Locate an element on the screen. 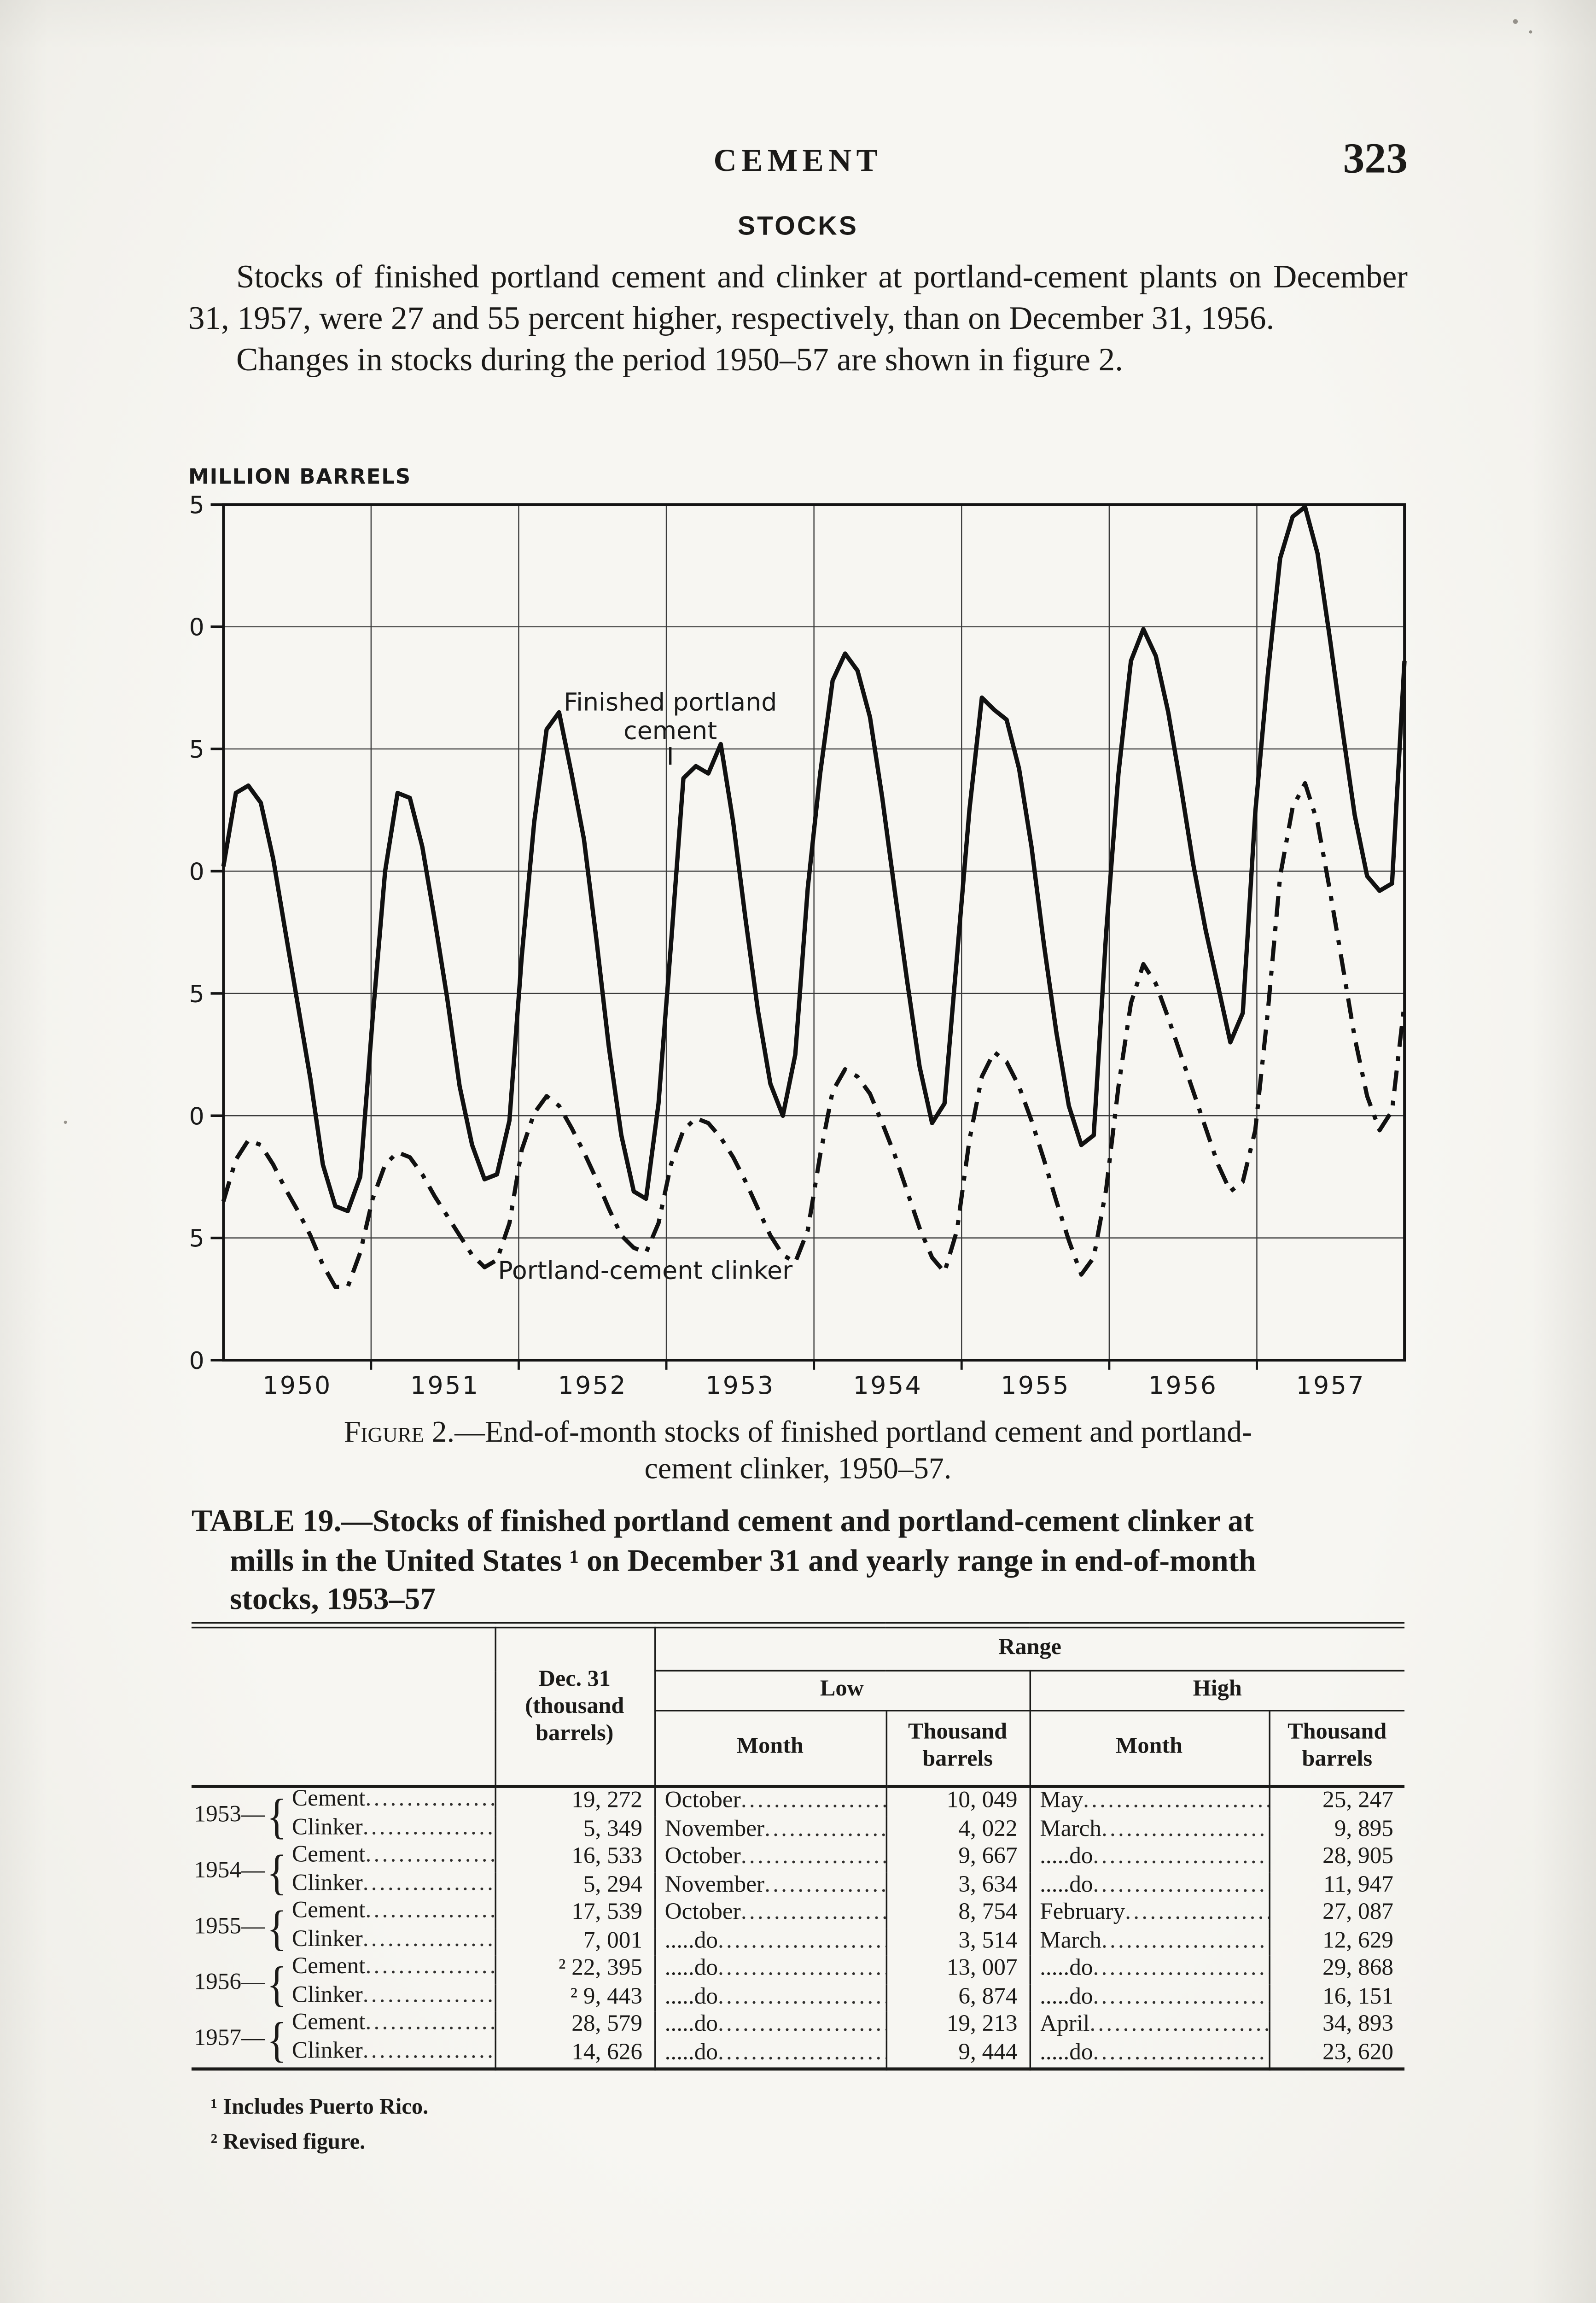 The height and width of the screenshot is (2303, 1596). low-month: October is located at coordinates (770, 1859).